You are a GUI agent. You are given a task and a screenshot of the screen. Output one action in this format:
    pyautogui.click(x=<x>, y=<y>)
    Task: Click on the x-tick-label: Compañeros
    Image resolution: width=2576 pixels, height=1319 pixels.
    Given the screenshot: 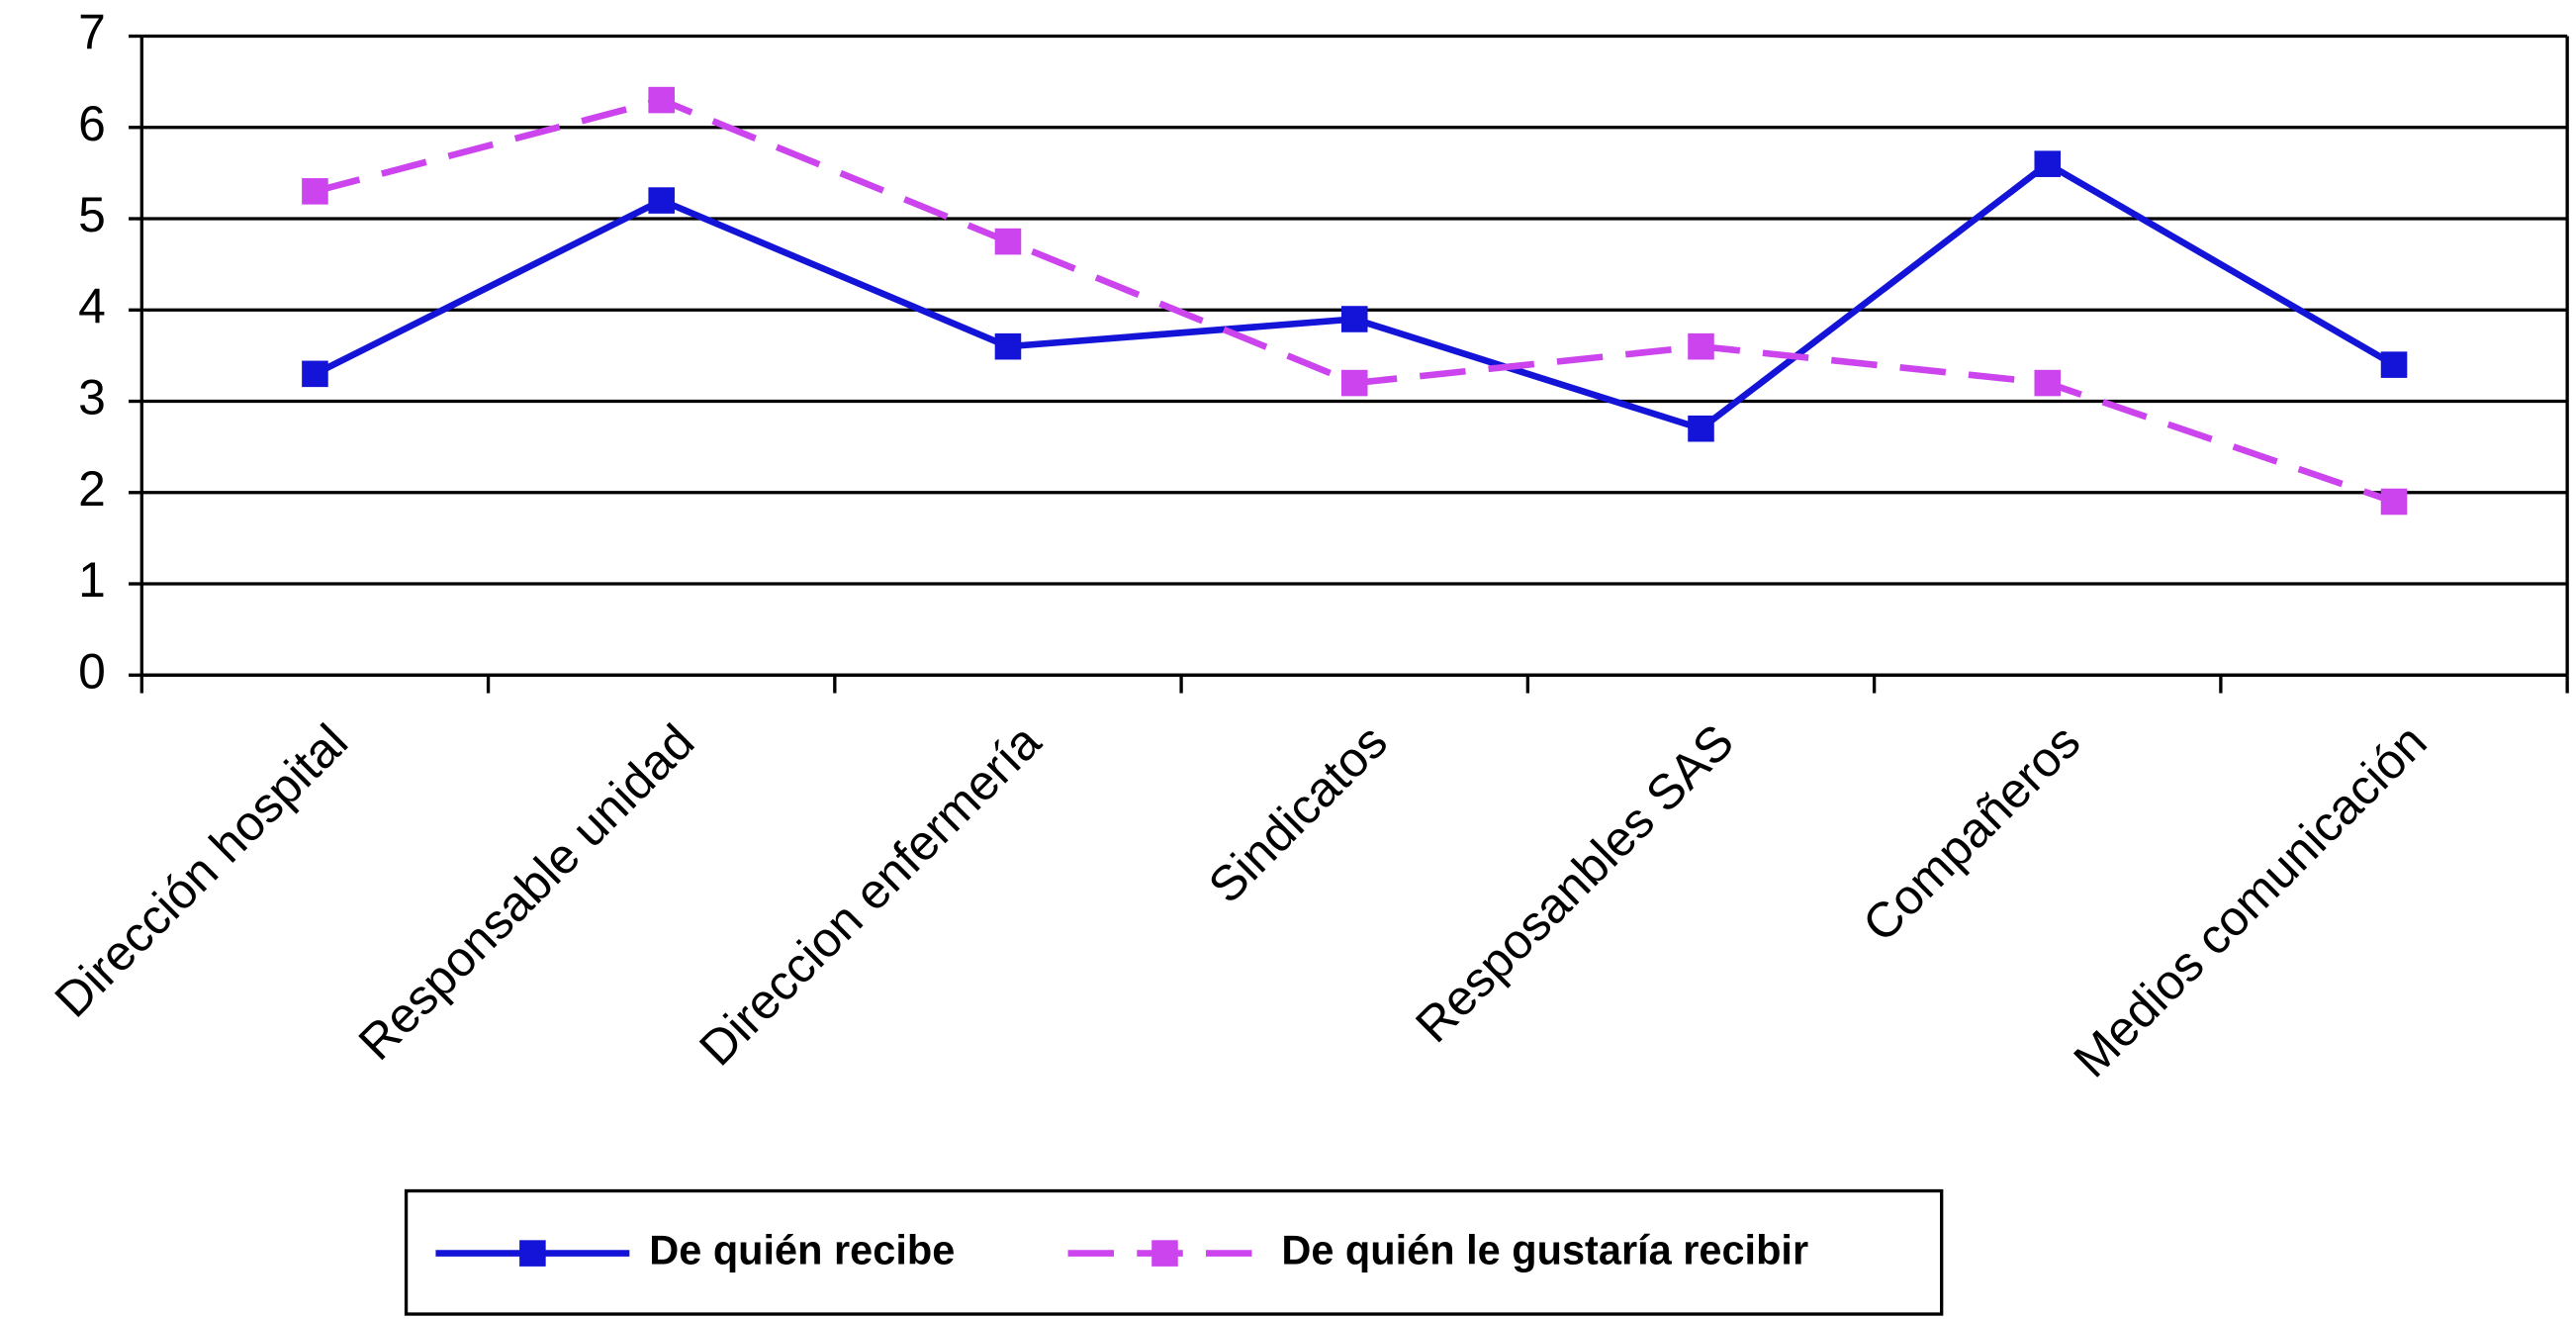 What is the action you would take?
    pyautogui.click(x=1971, y=833)
    